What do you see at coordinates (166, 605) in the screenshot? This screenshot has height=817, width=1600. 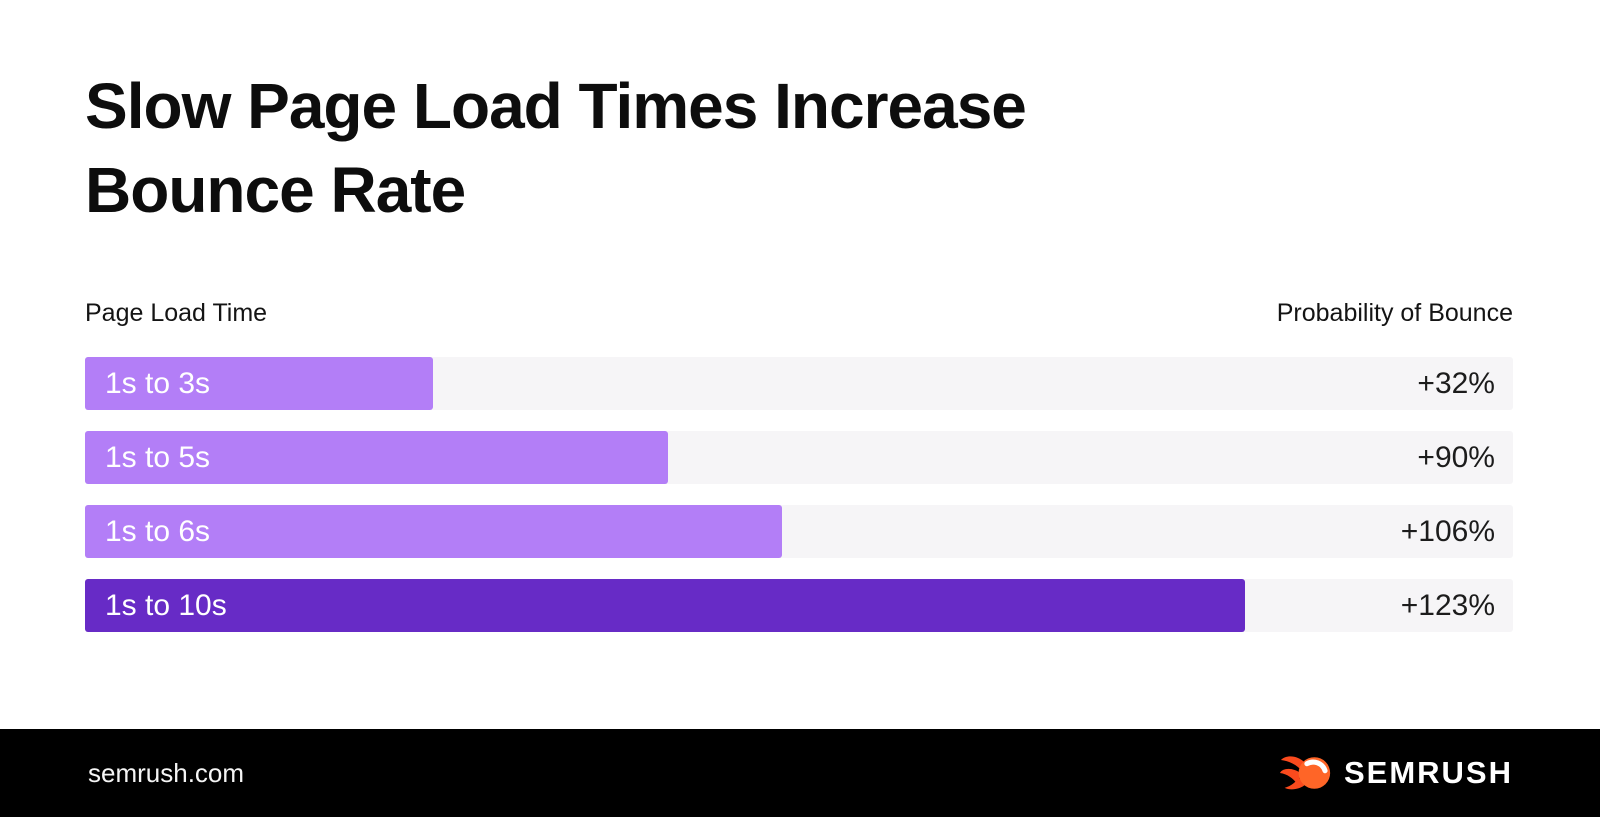 I see `bar-label: 1s to 10s` at bounding box center [166, 605].